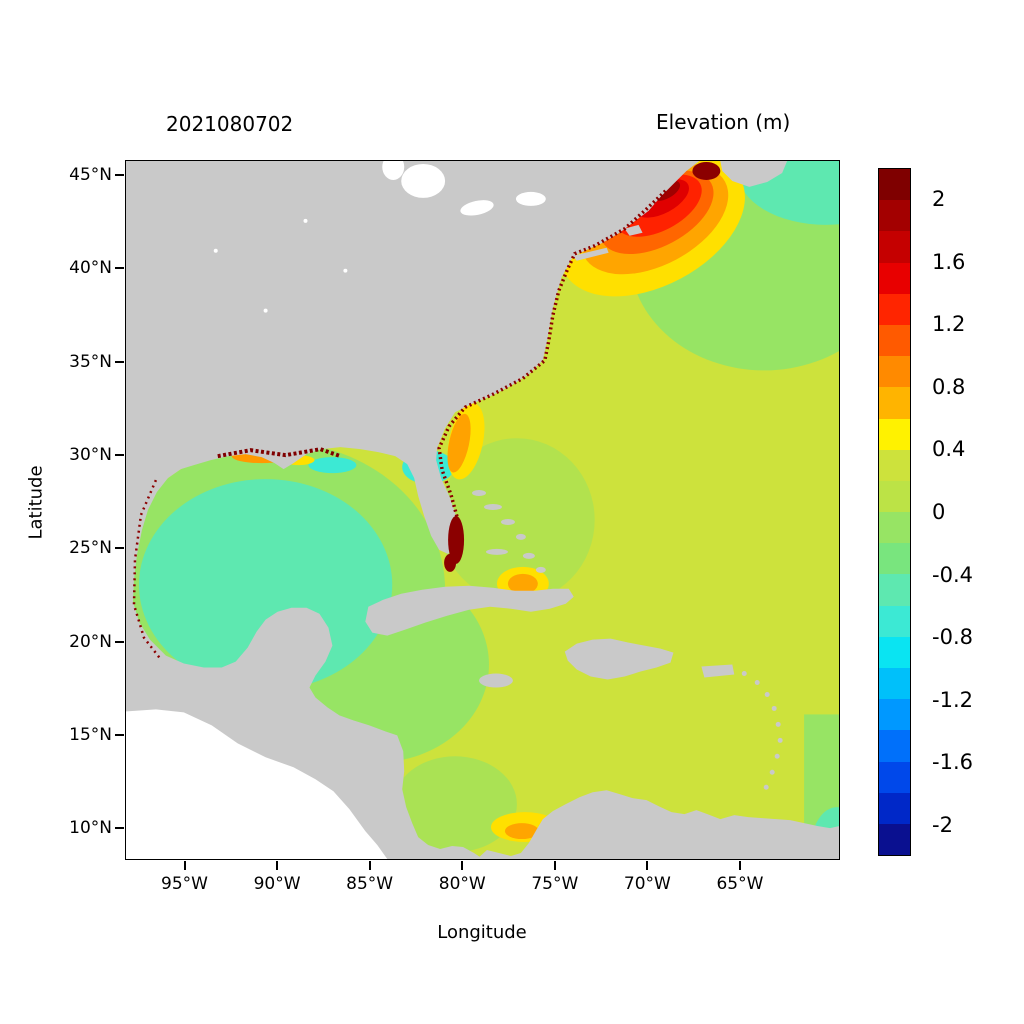 This screenshot has width=1024, height=1024. What do you see at coordinates (647, 884) in the screenshot?
I see `x-tick-label: 70°W` at bounding box center [647, 884].